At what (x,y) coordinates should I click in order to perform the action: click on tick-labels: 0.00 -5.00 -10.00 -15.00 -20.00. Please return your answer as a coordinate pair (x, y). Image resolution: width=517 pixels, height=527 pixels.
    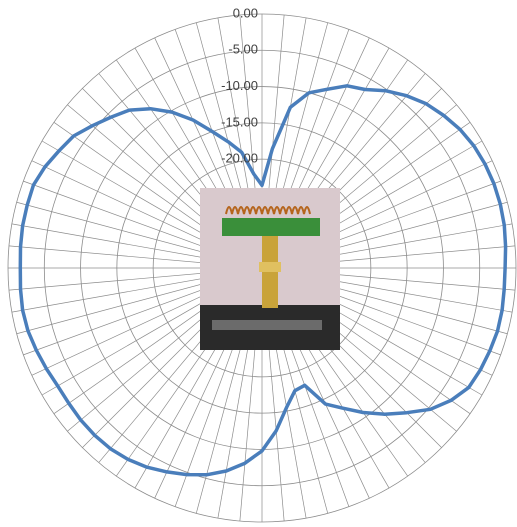
    Looking at the image, I should click on (239, 85).